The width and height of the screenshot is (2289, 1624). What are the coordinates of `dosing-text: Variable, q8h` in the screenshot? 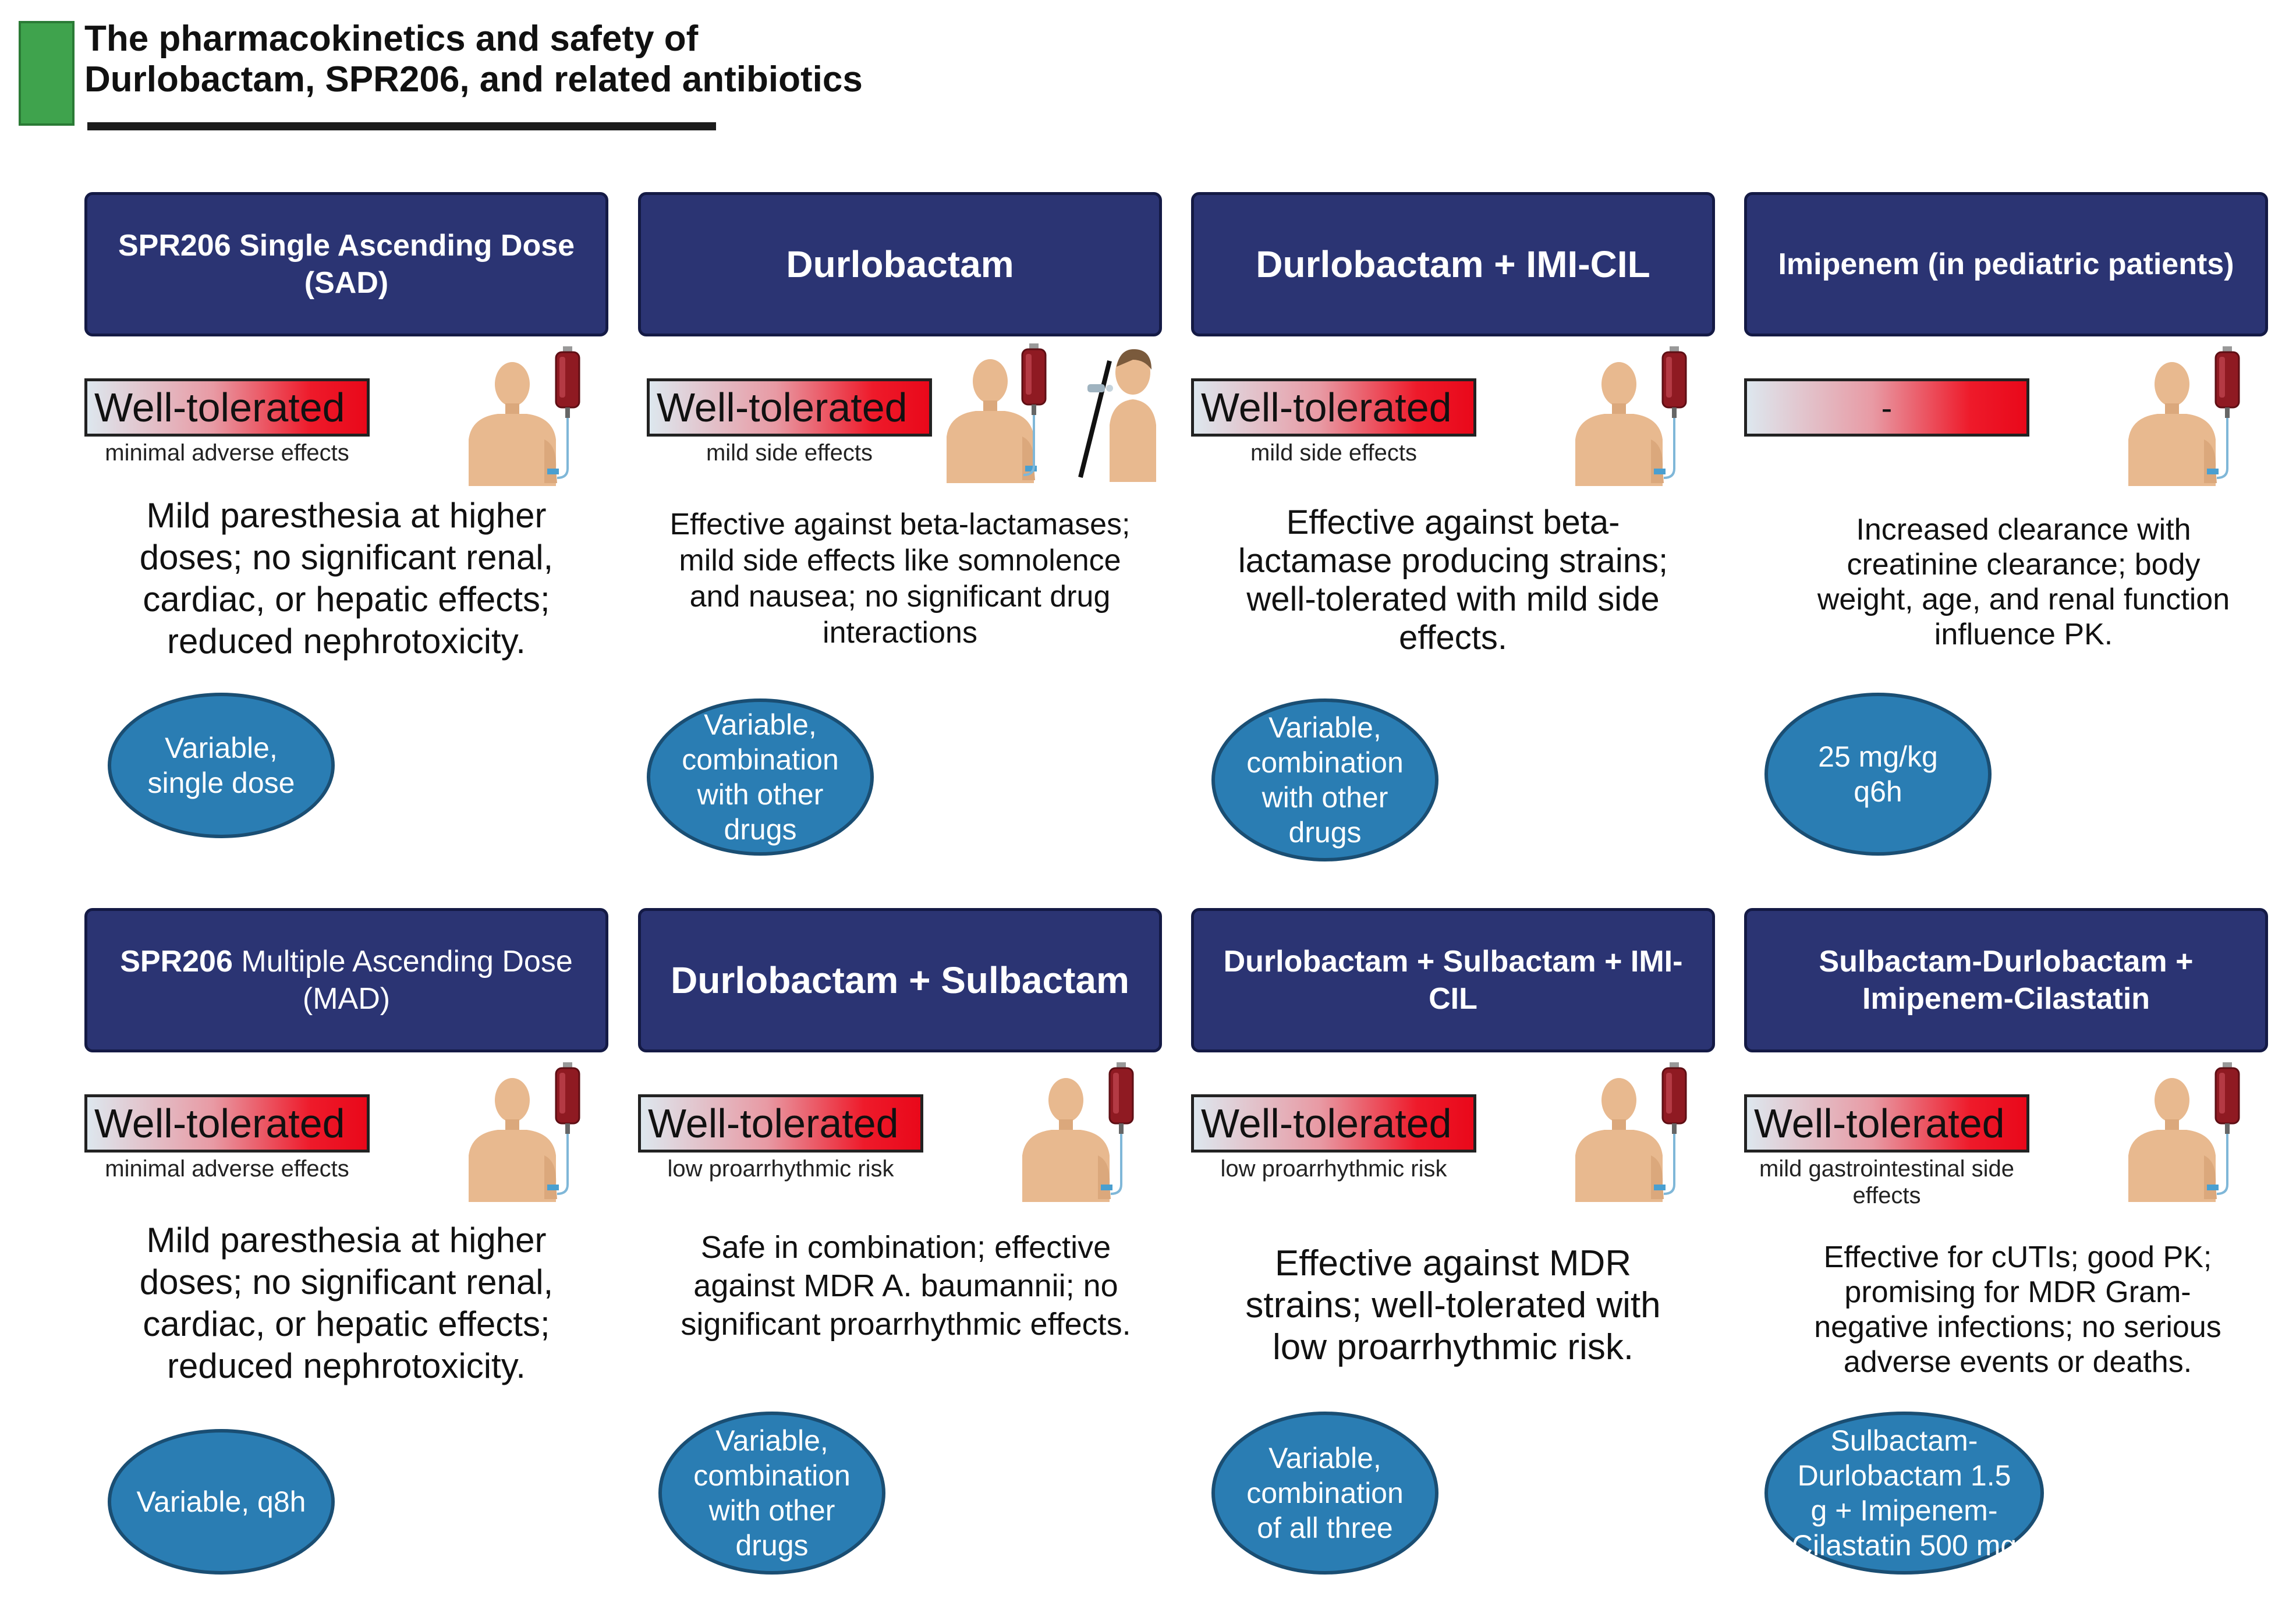 It's located at (221, 1501).